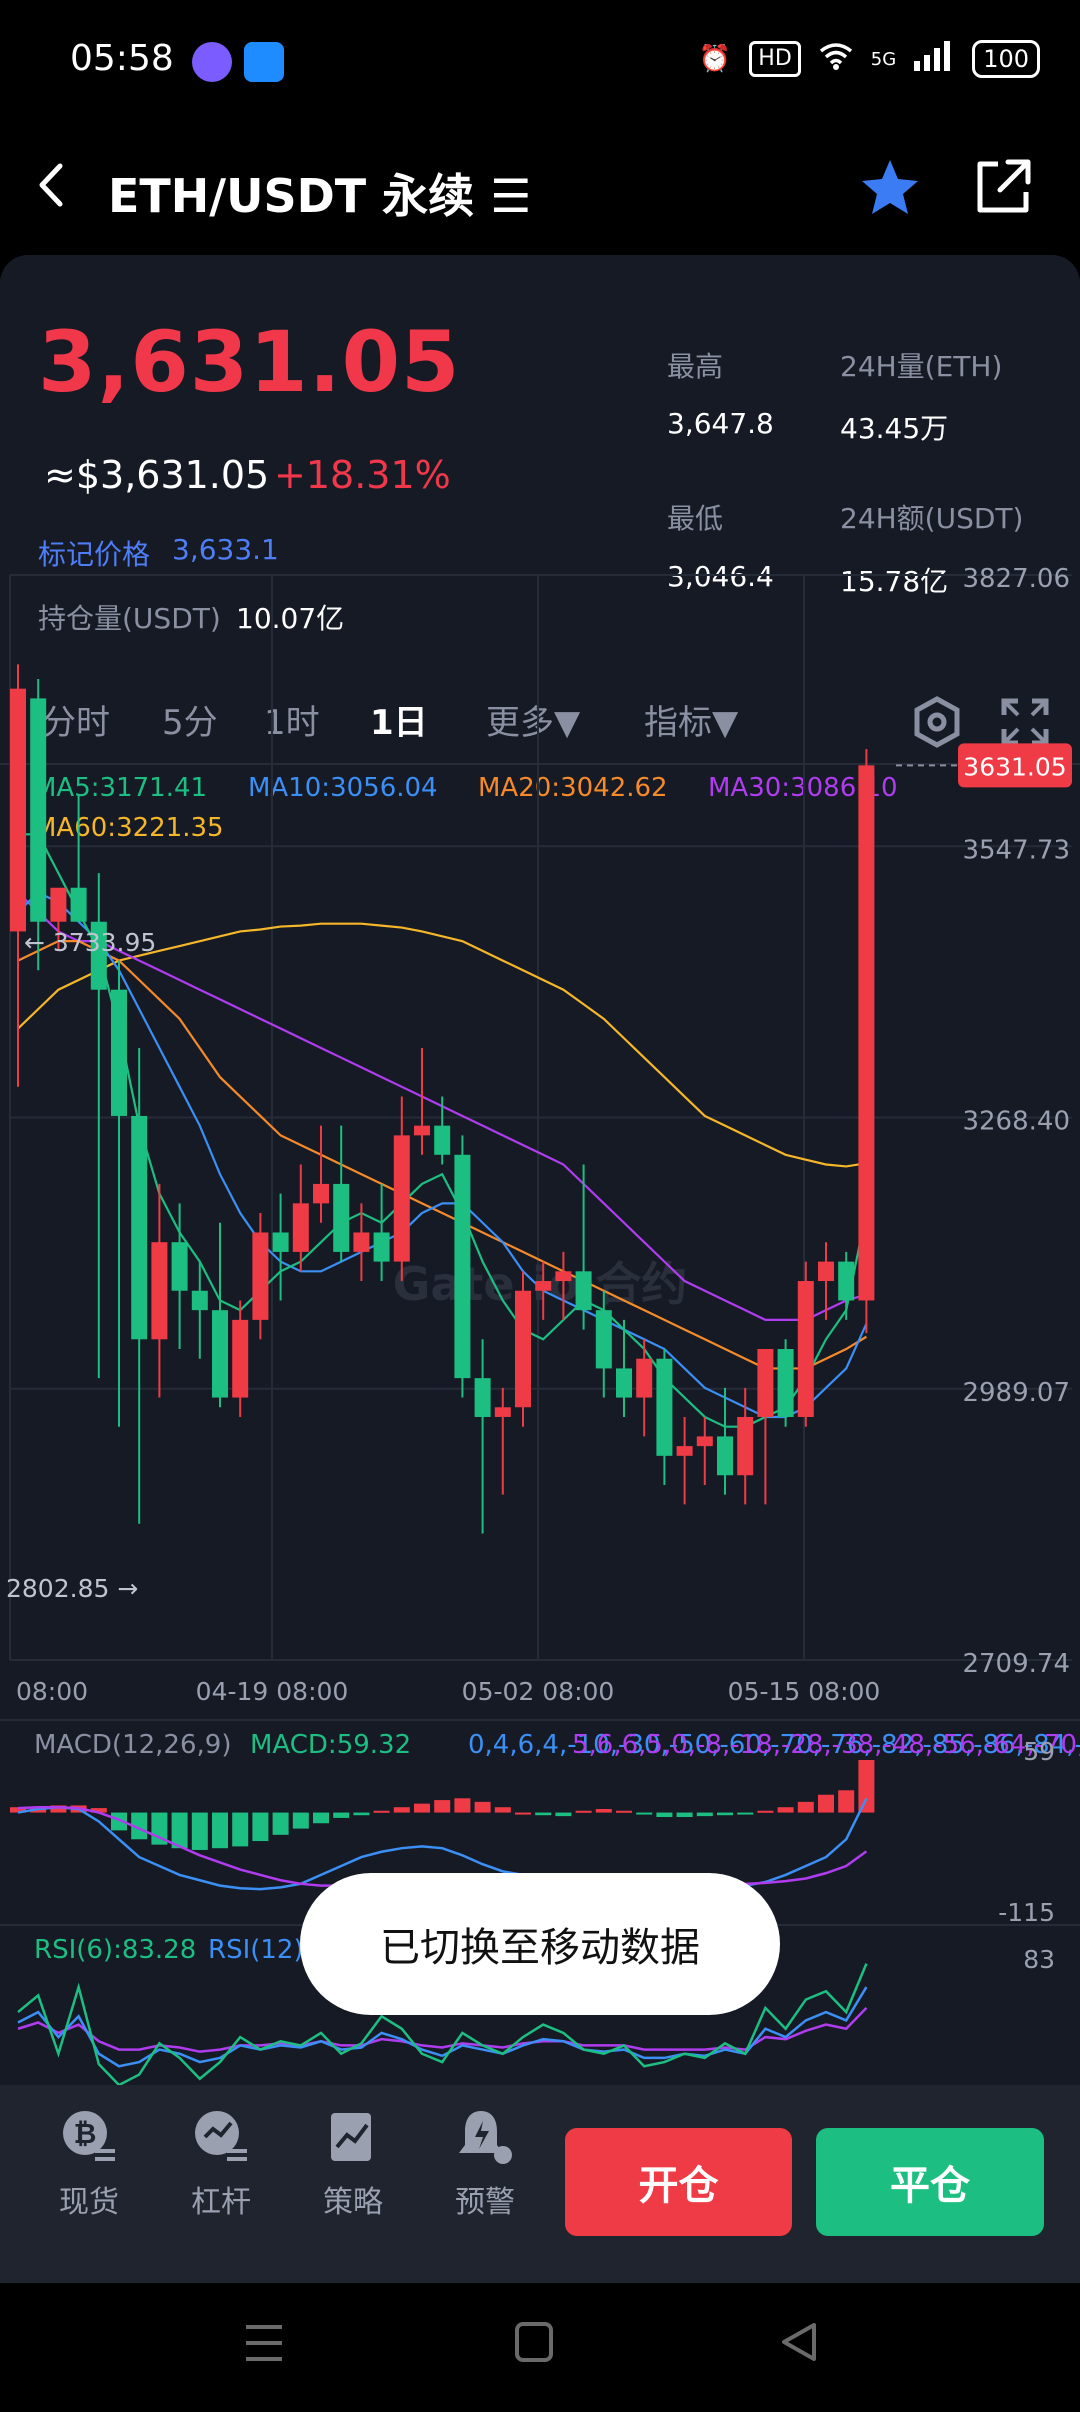 The width and height of the screenshot is (1080, 2412). I want to click on nav-alert: 预警, so click(485, 2164).